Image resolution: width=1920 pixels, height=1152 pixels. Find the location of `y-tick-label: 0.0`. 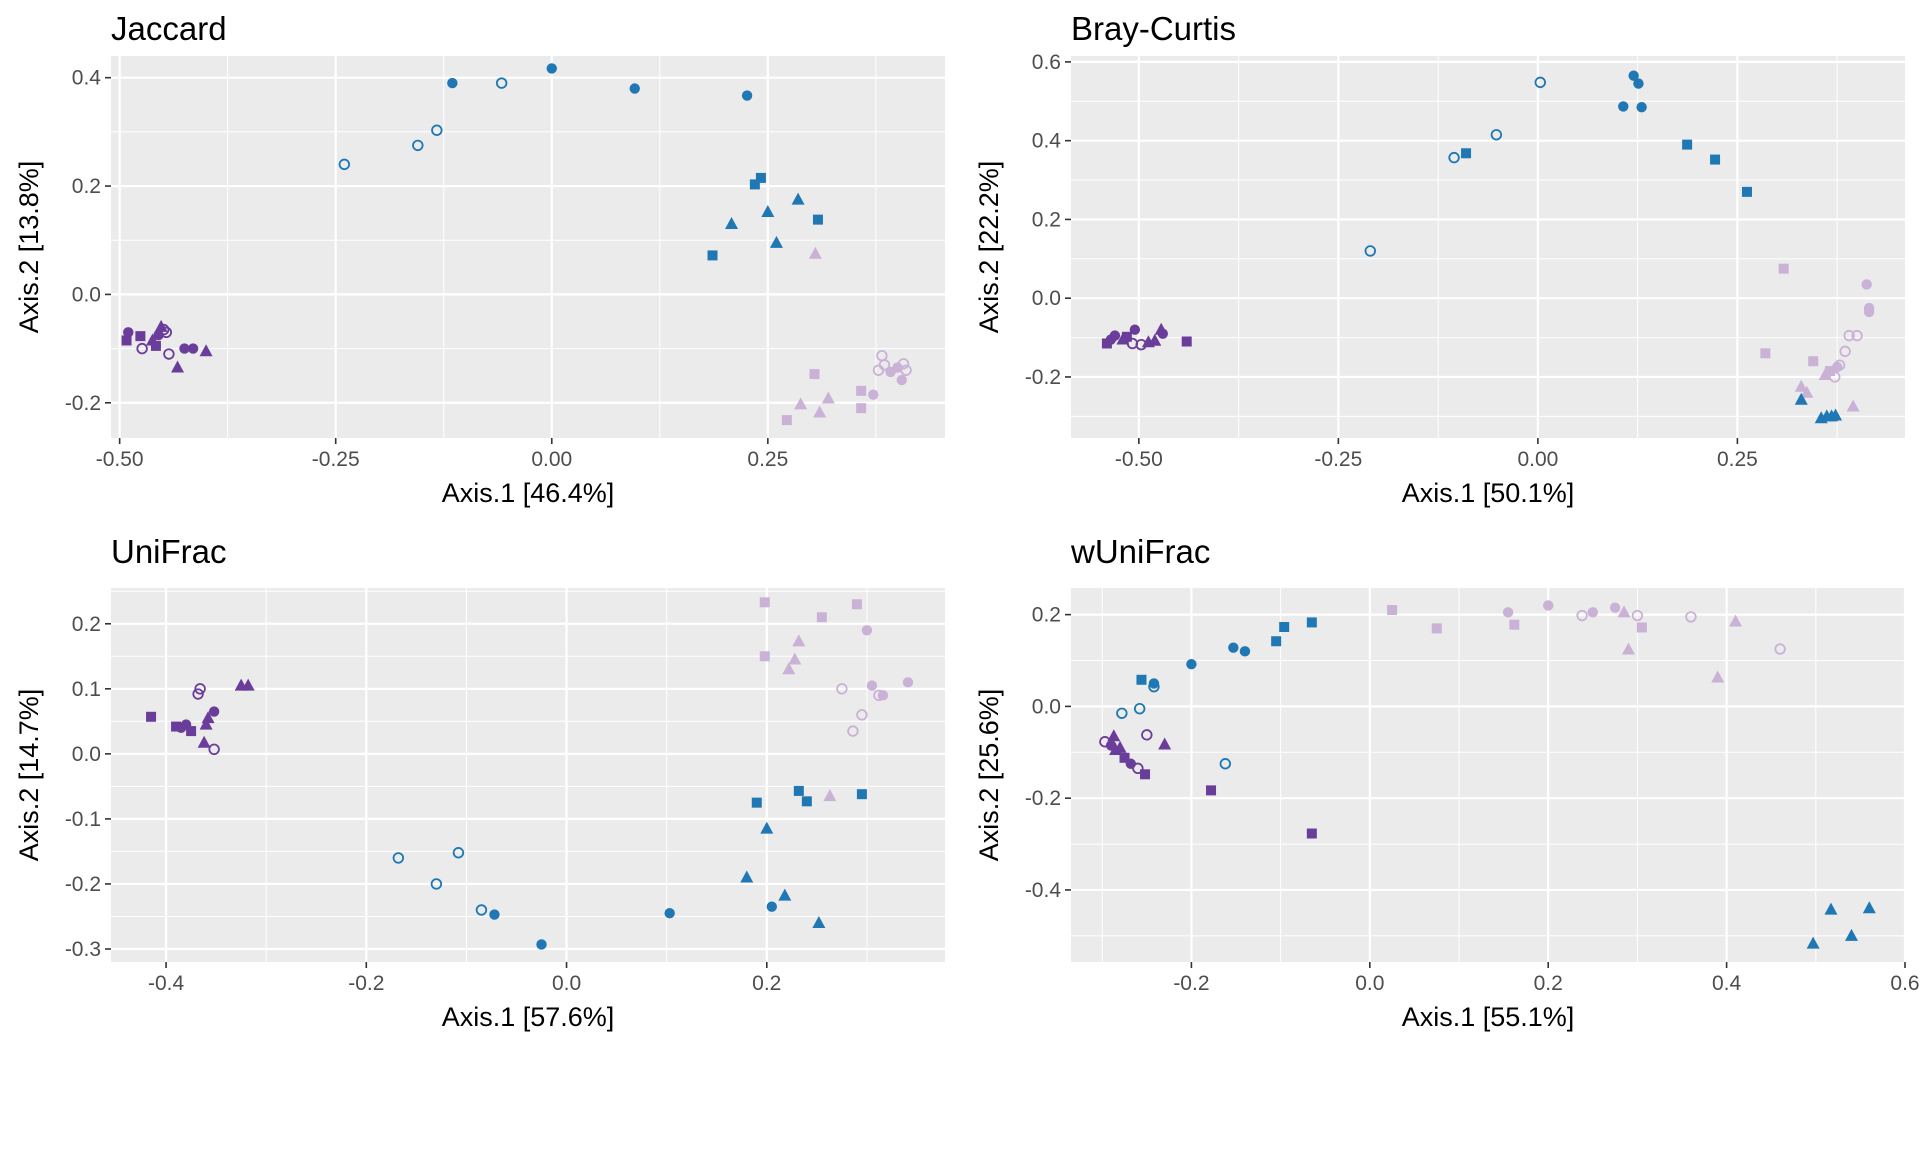

y-tick-label: 0.0 is located at coordinates (1046, 298).